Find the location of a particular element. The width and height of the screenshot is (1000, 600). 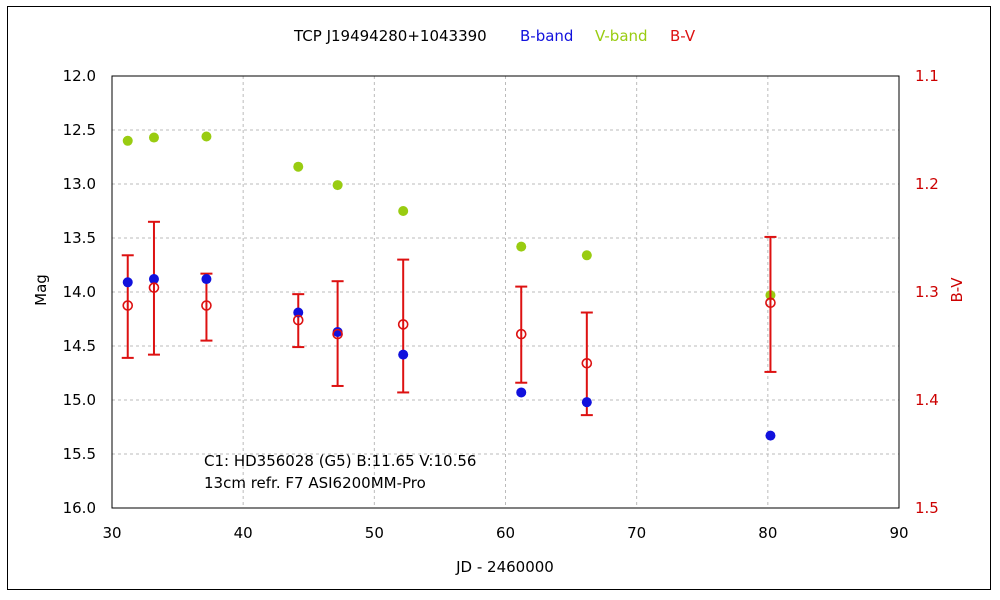

y-axis-left: 12.0 12.5 13.0 13.5 14.0 14.5 15.0 15.5 16.0 is located at coordinates (79, 292).